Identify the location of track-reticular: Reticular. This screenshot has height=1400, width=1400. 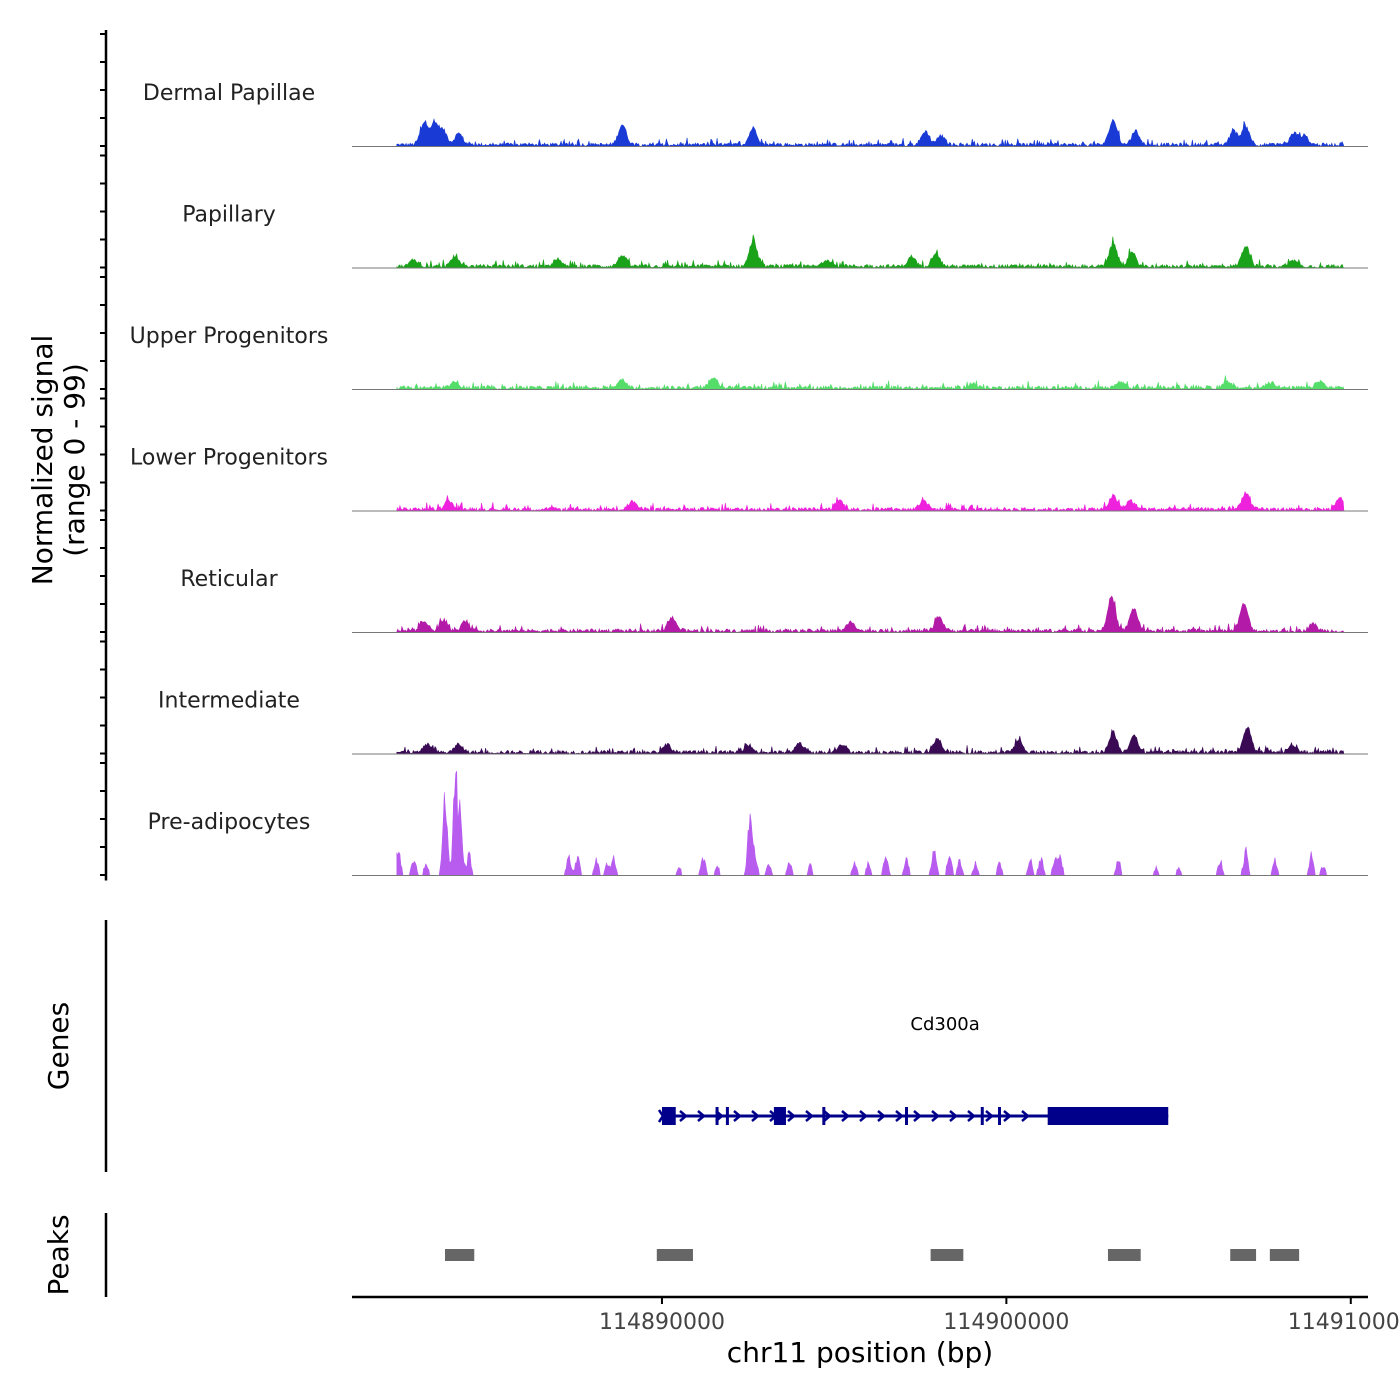
(734, 576).